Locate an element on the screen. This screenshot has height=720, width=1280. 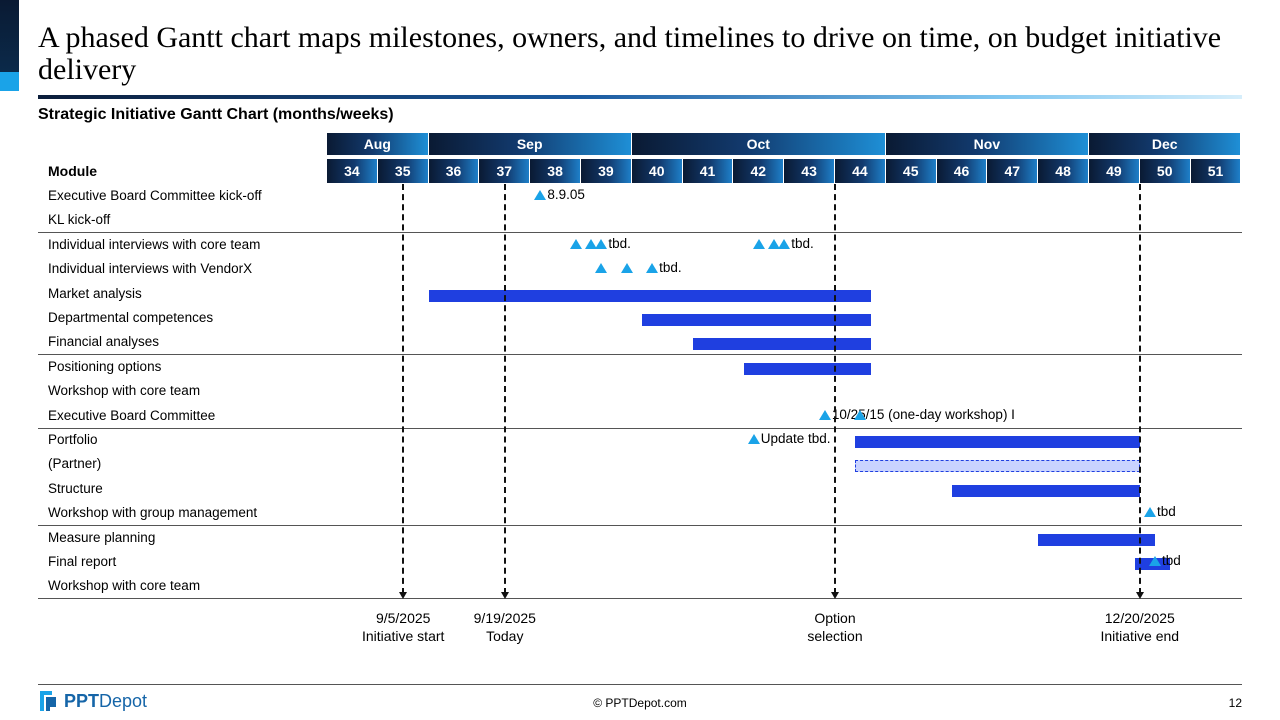
marker-label: Option selection is located at coordinates (835, 627).